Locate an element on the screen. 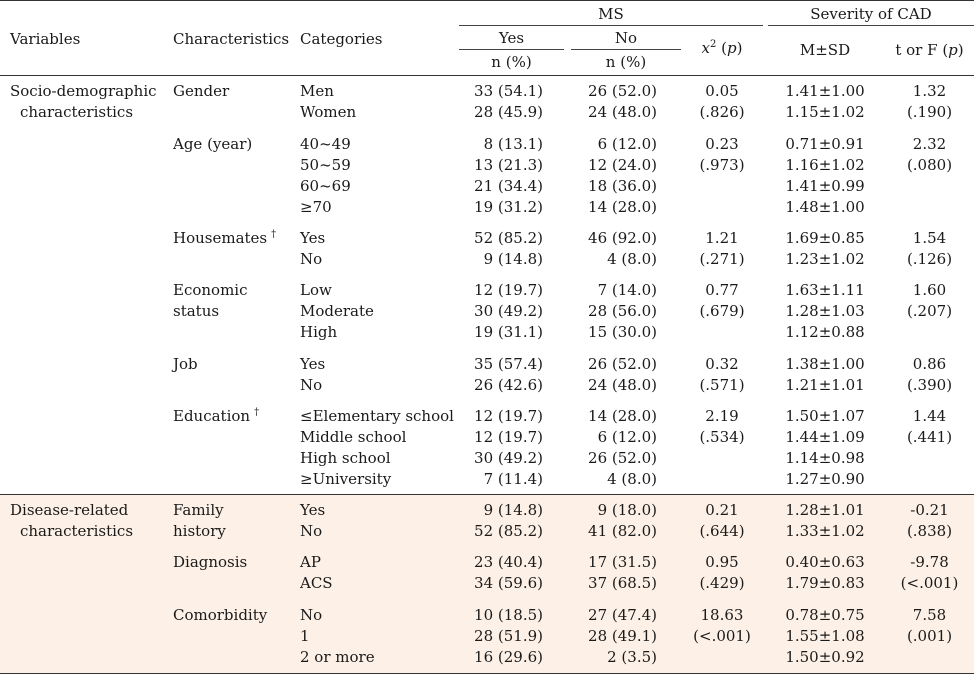 This screenshot has width=974, height=678. t-or-f: 1.54 (.126) is located at coordinates (929, 249).